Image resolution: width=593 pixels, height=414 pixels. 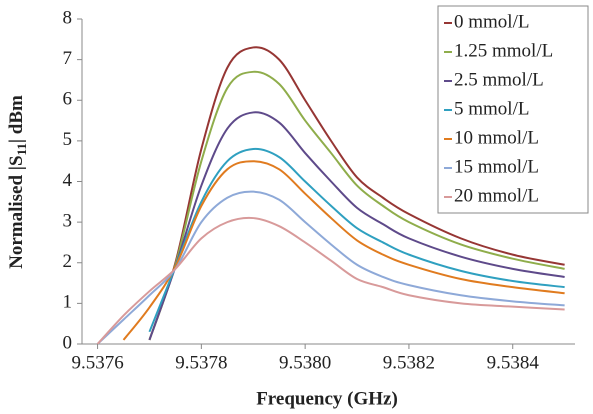 I want to click on x-tick-label: 9.5384, so click(x=513, y=362).